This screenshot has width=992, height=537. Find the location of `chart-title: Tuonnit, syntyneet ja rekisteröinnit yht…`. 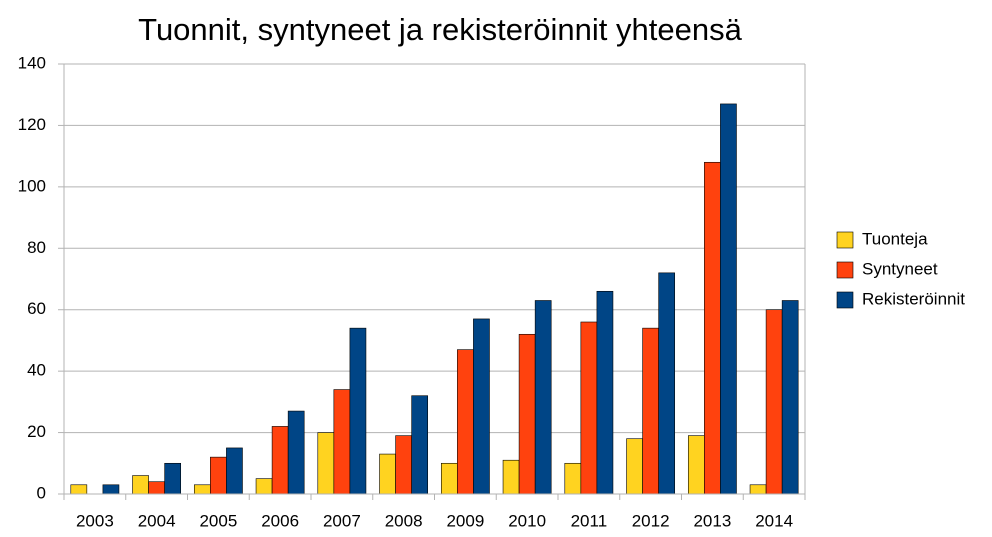

chart-title: Tuonnit, syntyneet ja rekisteröinnit yht… is located at coordinates (440, 29).